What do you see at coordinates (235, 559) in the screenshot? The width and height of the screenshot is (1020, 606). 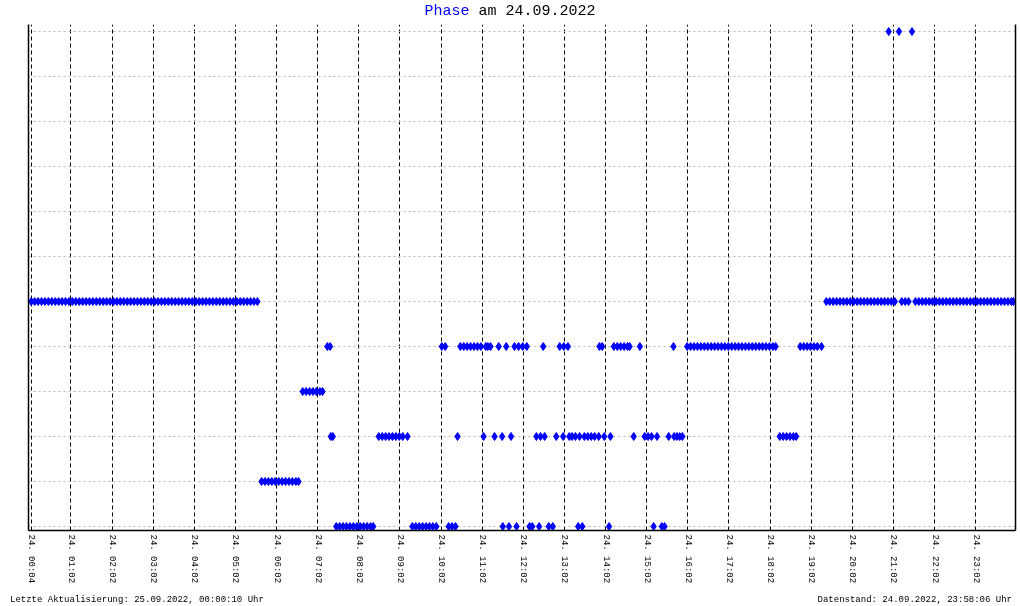 I see `x-tick-label: 24. 05:02` at bounding box center [235, 559].